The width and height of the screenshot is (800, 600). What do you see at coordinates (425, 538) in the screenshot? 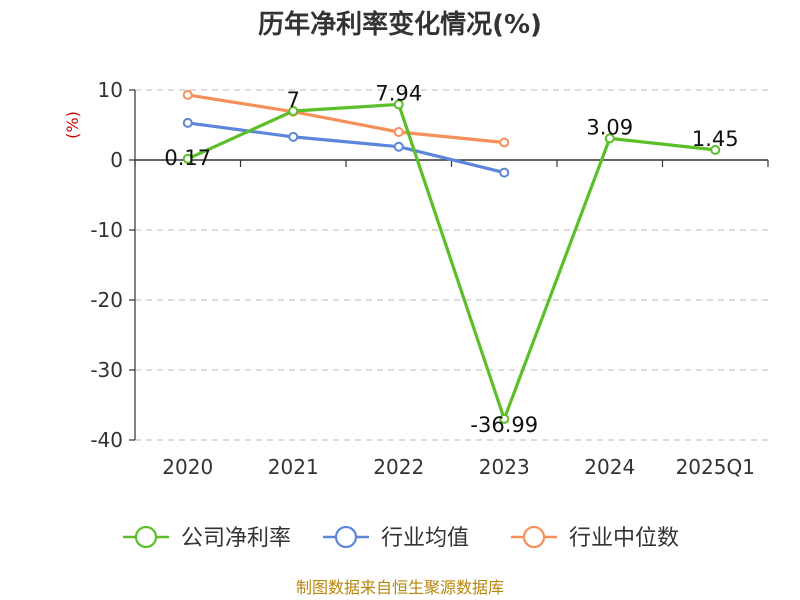
I see `legend-label: 行业均值` at bounding box center [425, 538].